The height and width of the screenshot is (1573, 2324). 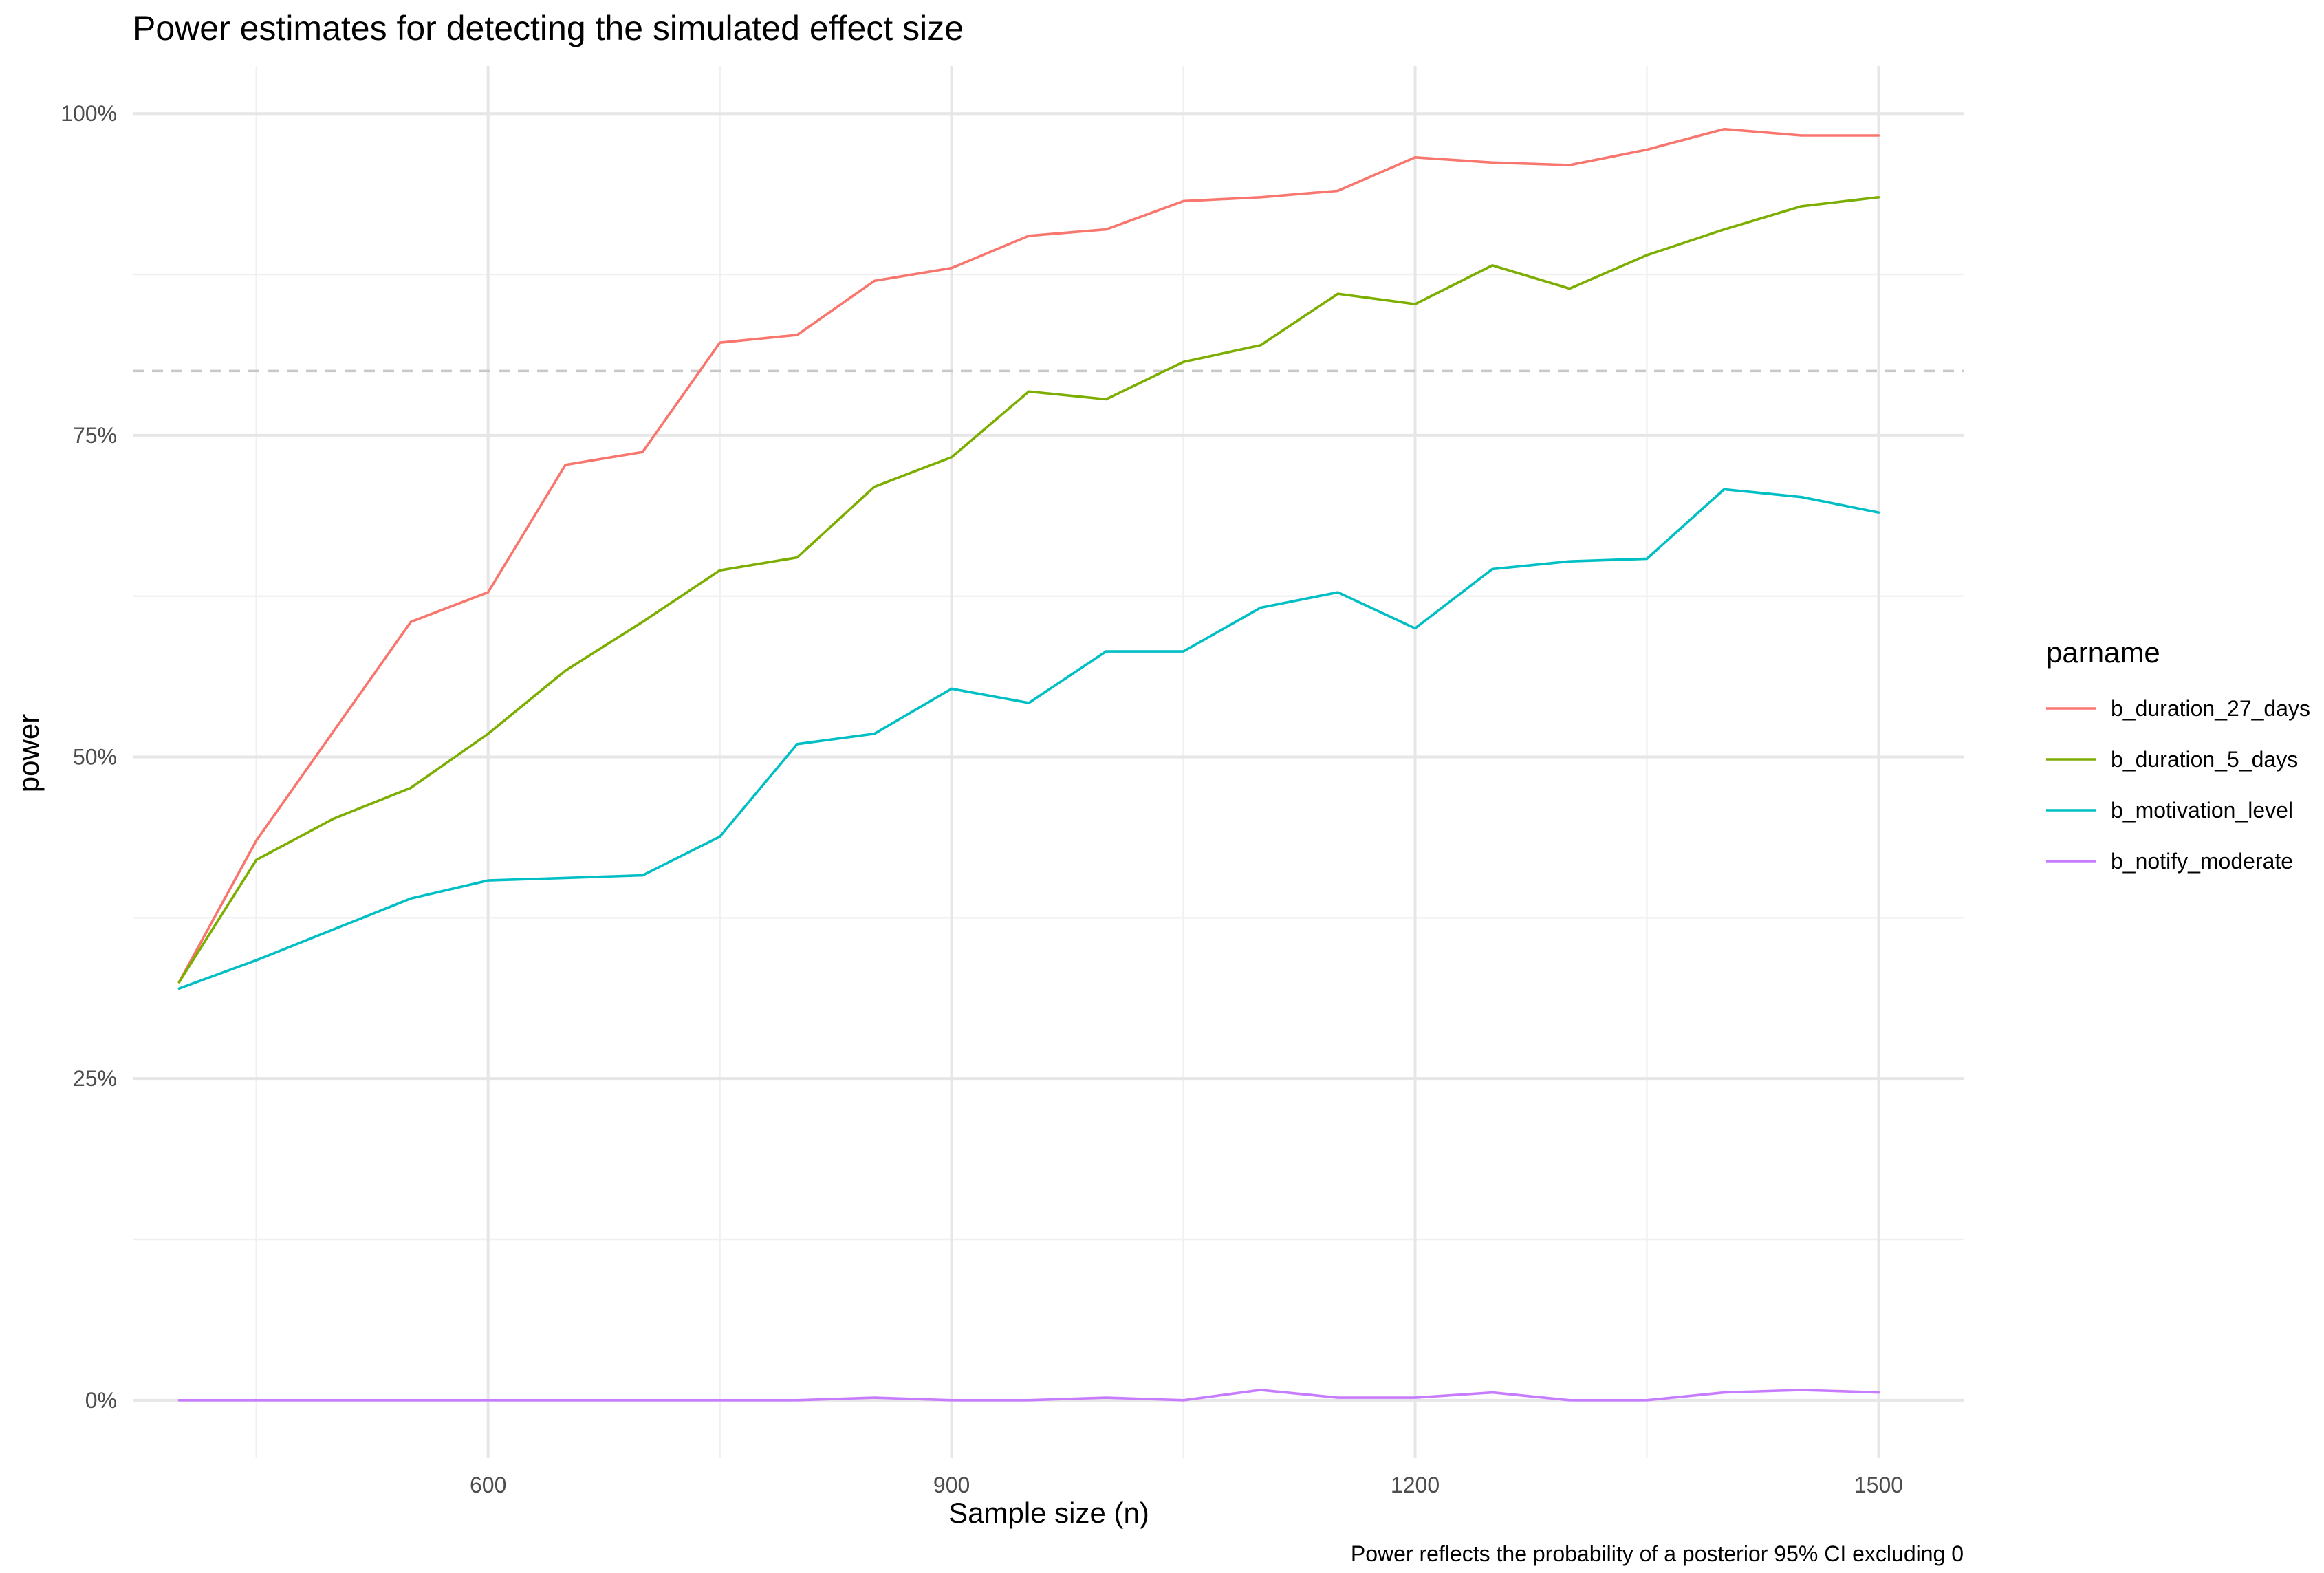 What do you see at coordinates (2204, 759) in the screenshot?
I see `legend-label-b-duration-5-days: b_duration_5_days` at bounding box center [2204, 759].